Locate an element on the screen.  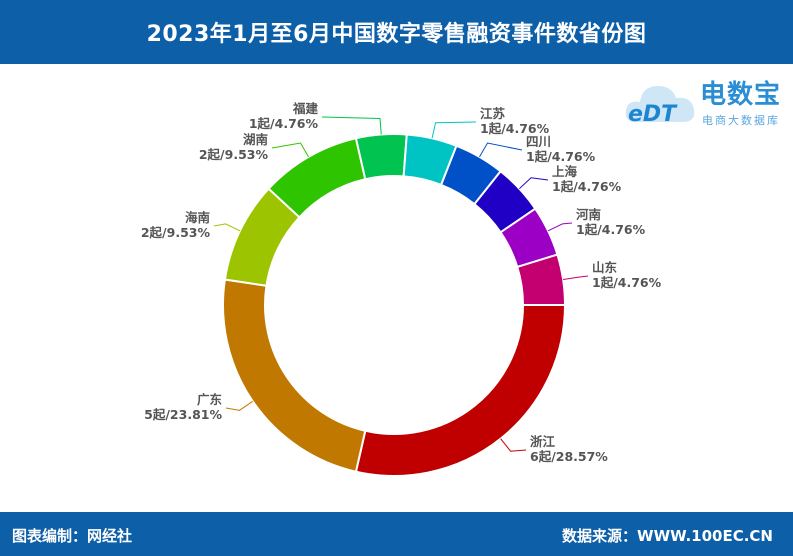
slice-label-5: 江苏 1起/4.76% is located at coordinates (515, 121).